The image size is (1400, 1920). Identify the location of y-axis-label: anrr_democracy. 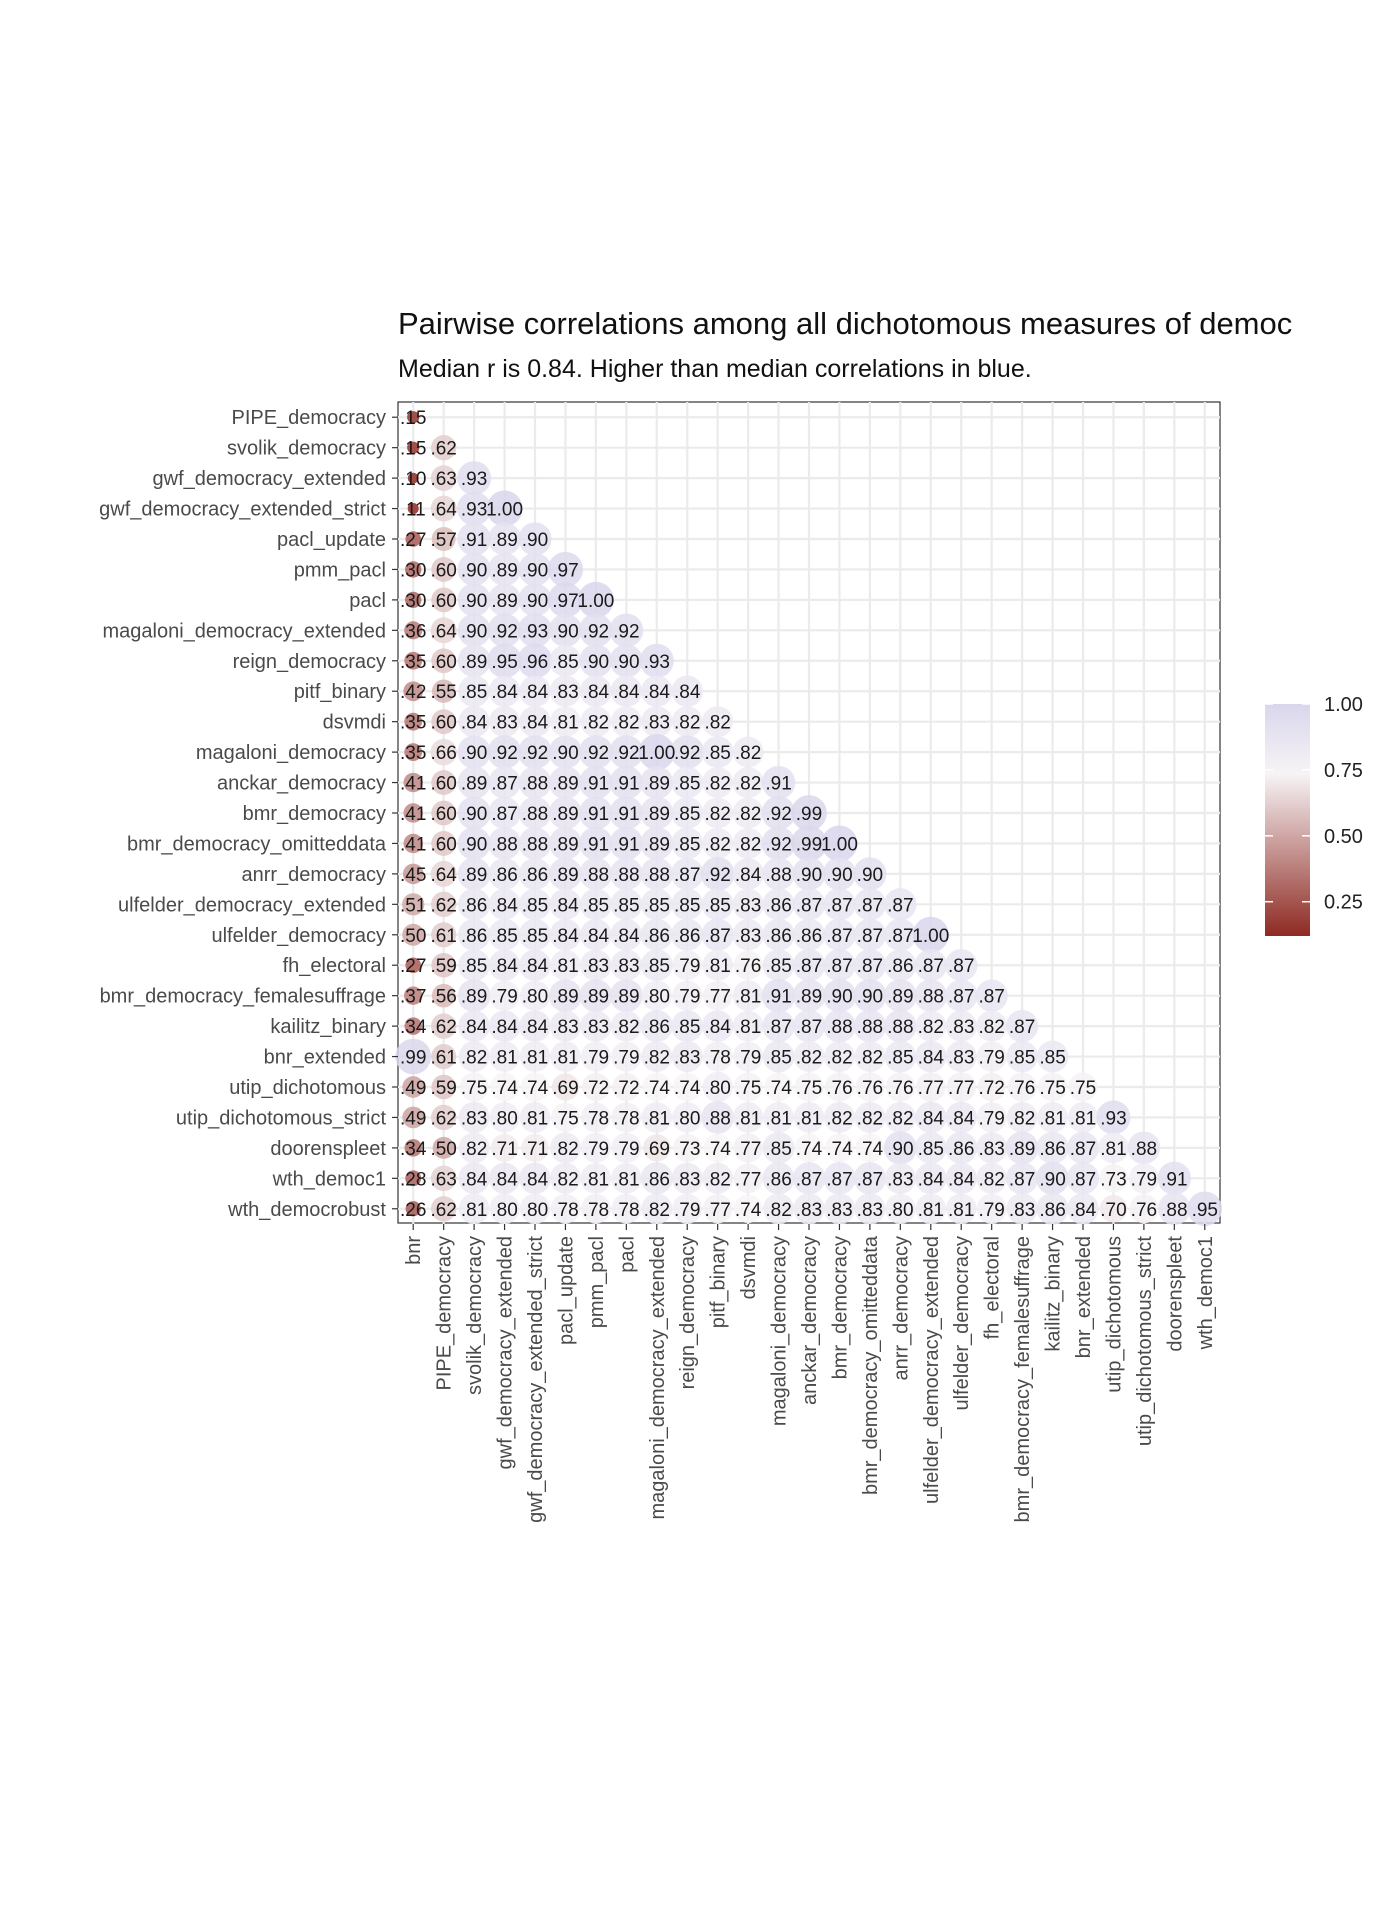
(313, 875).